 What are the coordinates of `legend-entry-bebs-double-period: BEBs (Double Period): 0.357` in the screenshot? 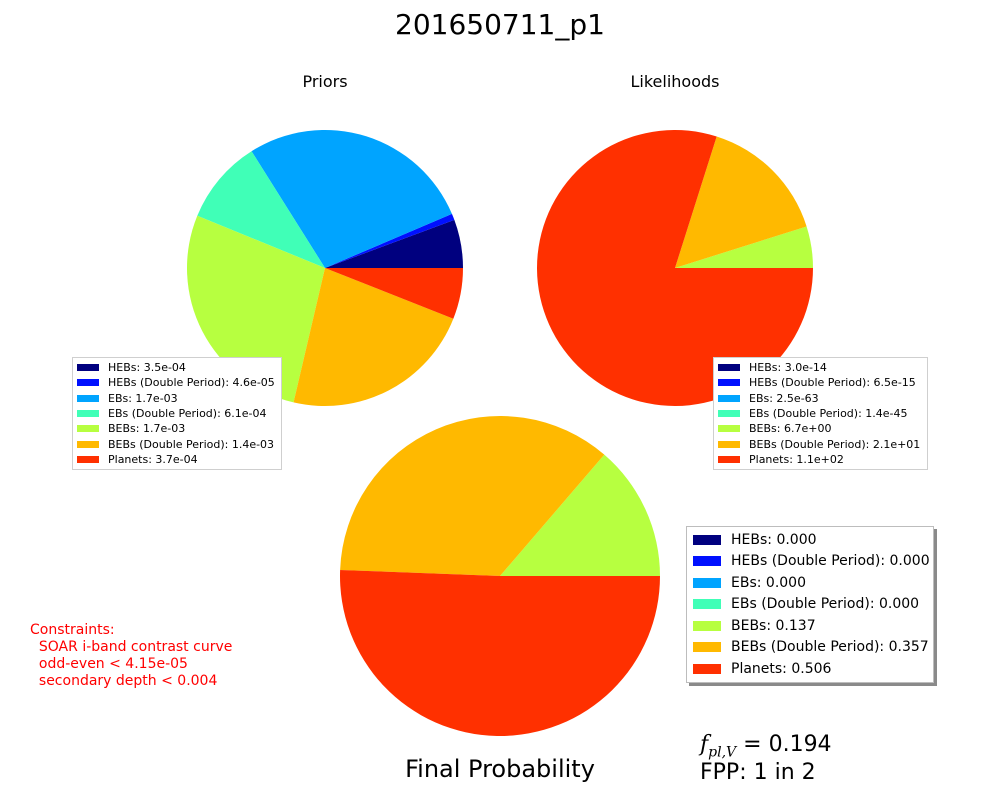 It's located at (811, 648).